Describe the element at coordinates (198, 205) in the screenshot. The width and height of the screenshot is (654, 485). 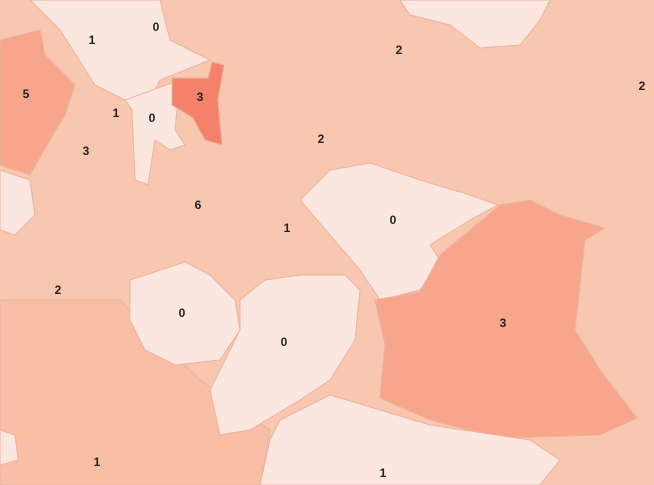
I see `region-value-label: 6` at that location.